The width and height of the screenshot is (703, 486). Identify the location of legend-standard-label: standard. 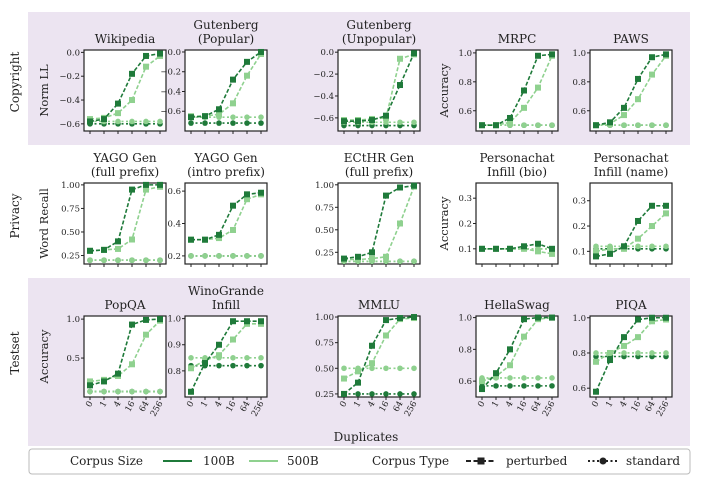
(653, 461).